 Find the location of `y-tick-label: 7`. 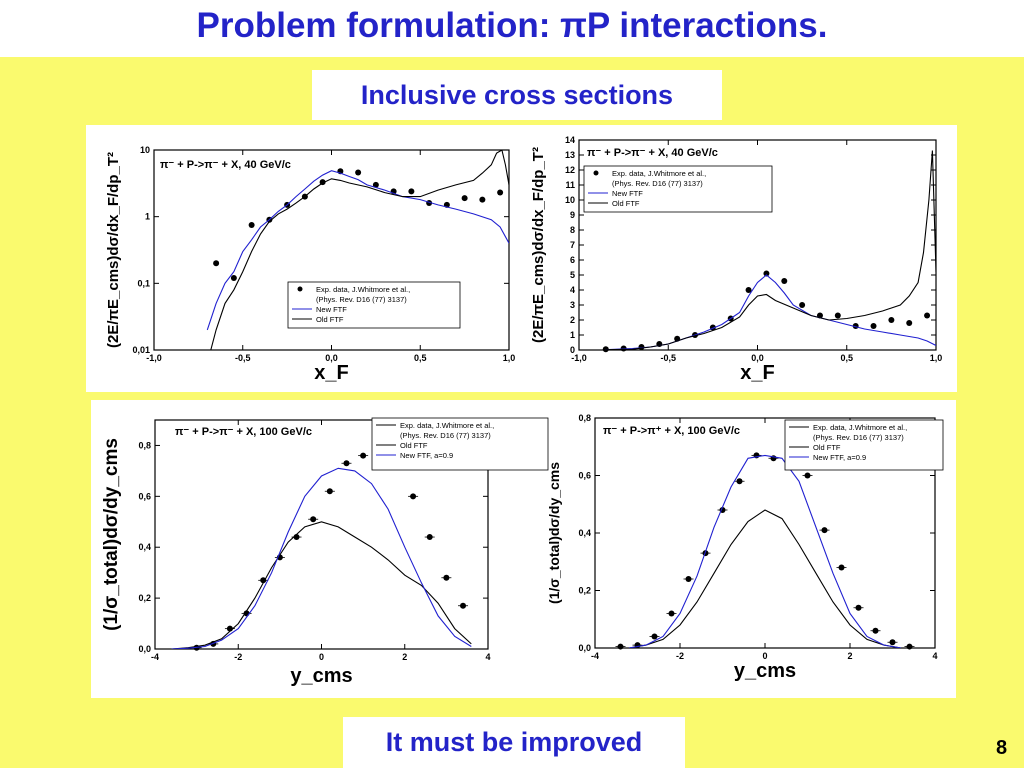

y-tick-label: 7 is located at coordinates (572, 245).